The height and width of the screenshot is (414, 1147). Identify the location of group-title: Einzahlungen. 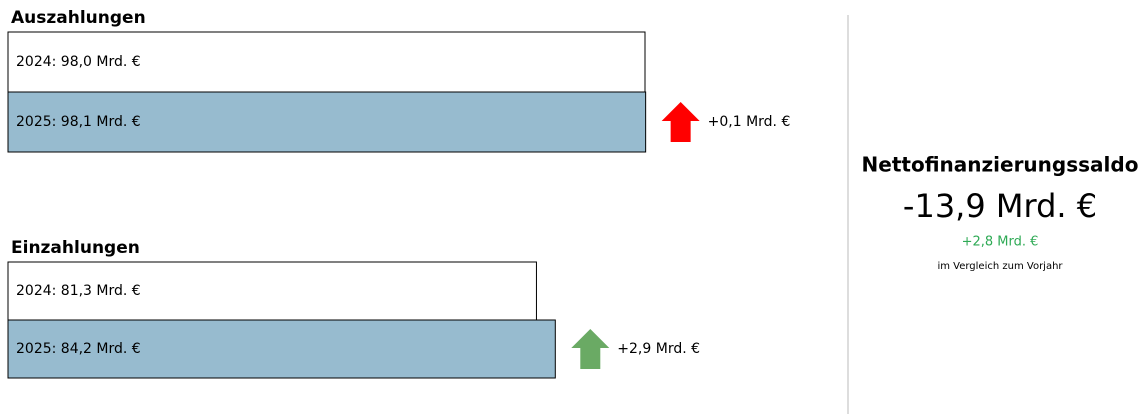
(75, 248).